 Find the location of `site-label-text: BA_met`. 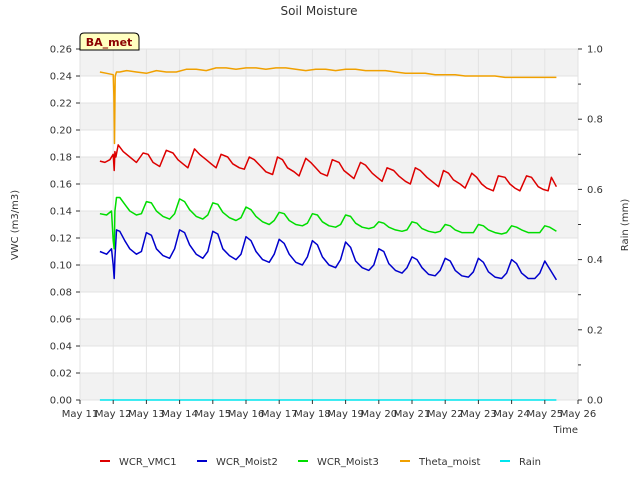

site-label-text: BA_met is located at coordinates (109, 42).